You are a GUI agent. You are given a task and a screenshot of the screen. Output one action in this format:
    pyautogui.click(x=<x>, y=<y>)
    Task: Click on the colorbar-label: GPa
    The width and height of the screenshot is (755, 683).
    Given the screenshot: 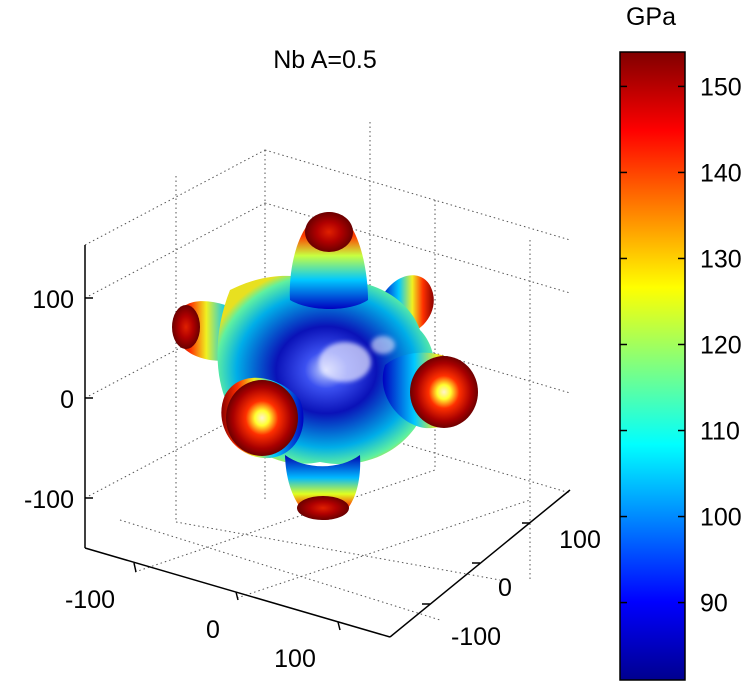 What is the action you would take?
    pyautogui.click(x=651, y=17)
    